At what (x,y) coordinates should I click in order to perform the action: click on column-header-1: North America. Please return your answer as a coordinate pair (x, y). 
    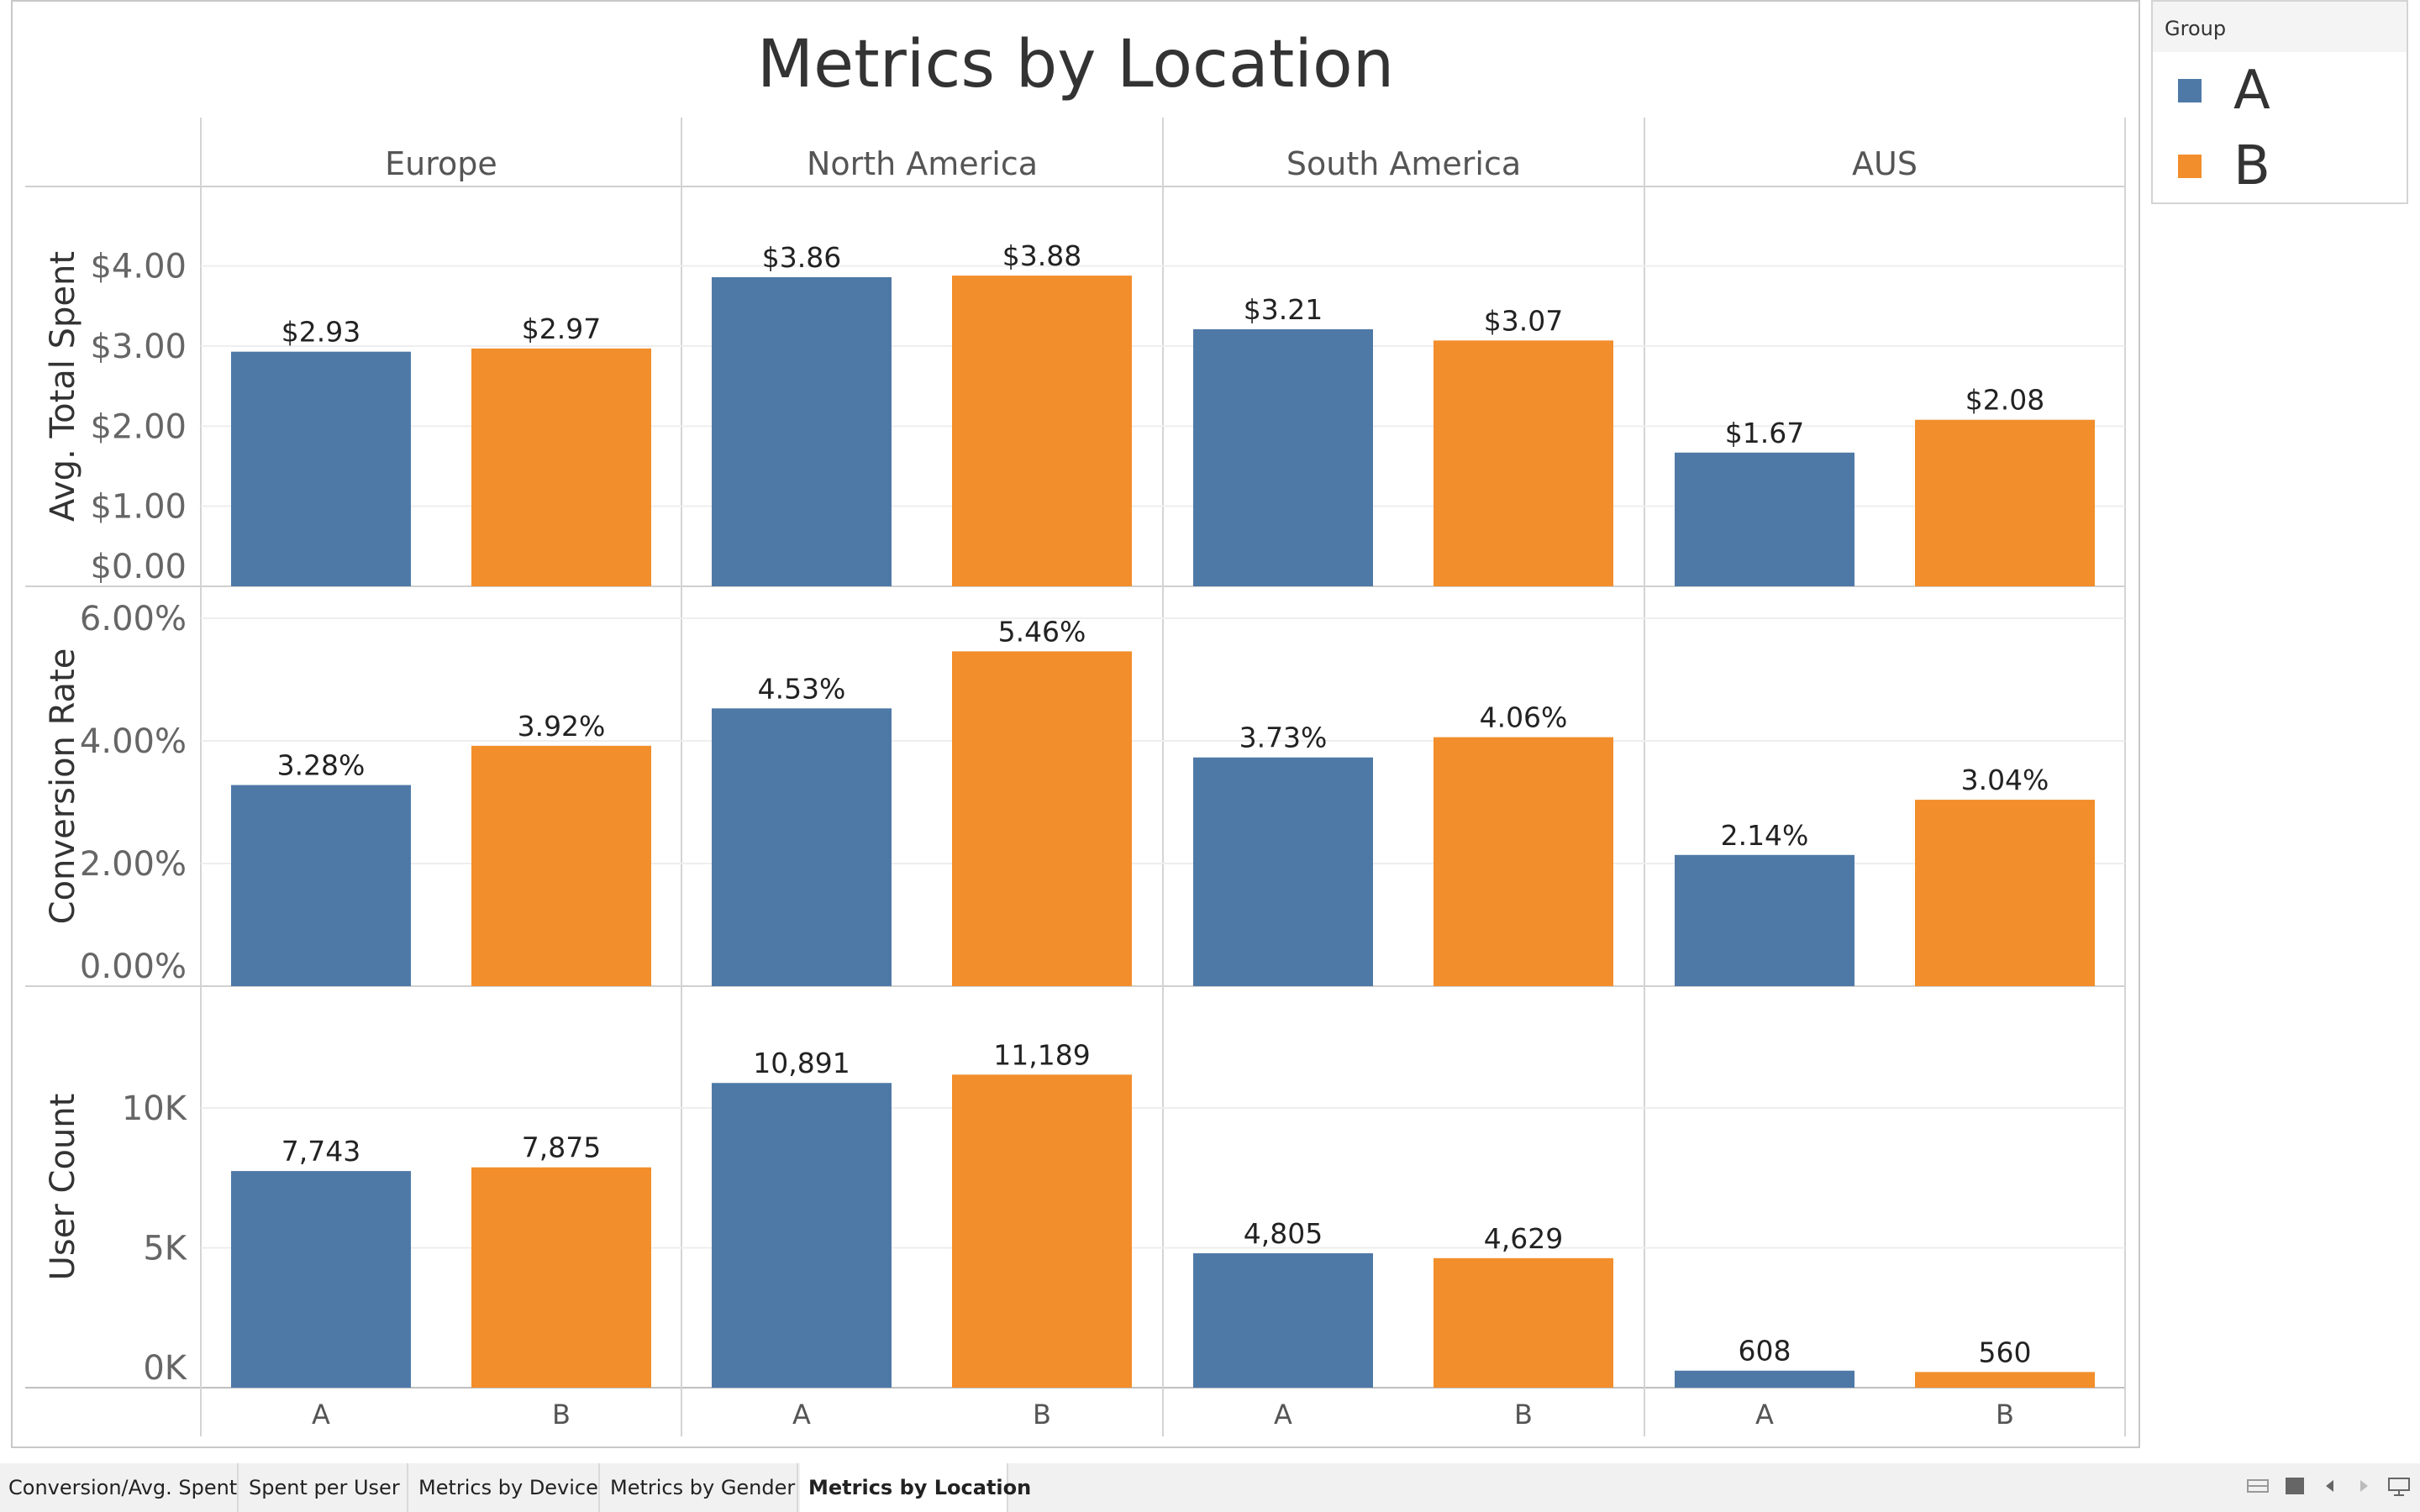
    Looking at the image, I should click on (923, 163).